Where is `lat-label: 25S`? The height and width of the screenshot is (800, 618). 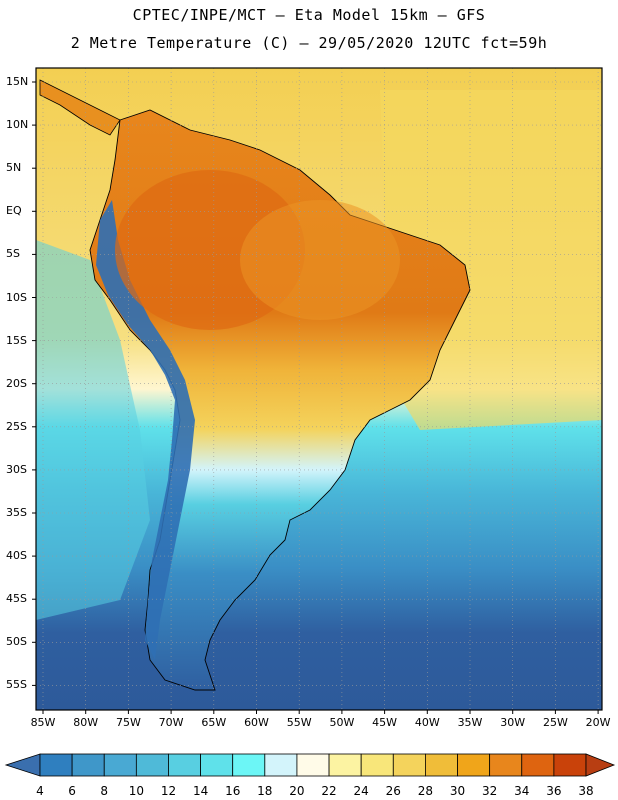
lat-label: 25S is located at coordinates (16, 426).